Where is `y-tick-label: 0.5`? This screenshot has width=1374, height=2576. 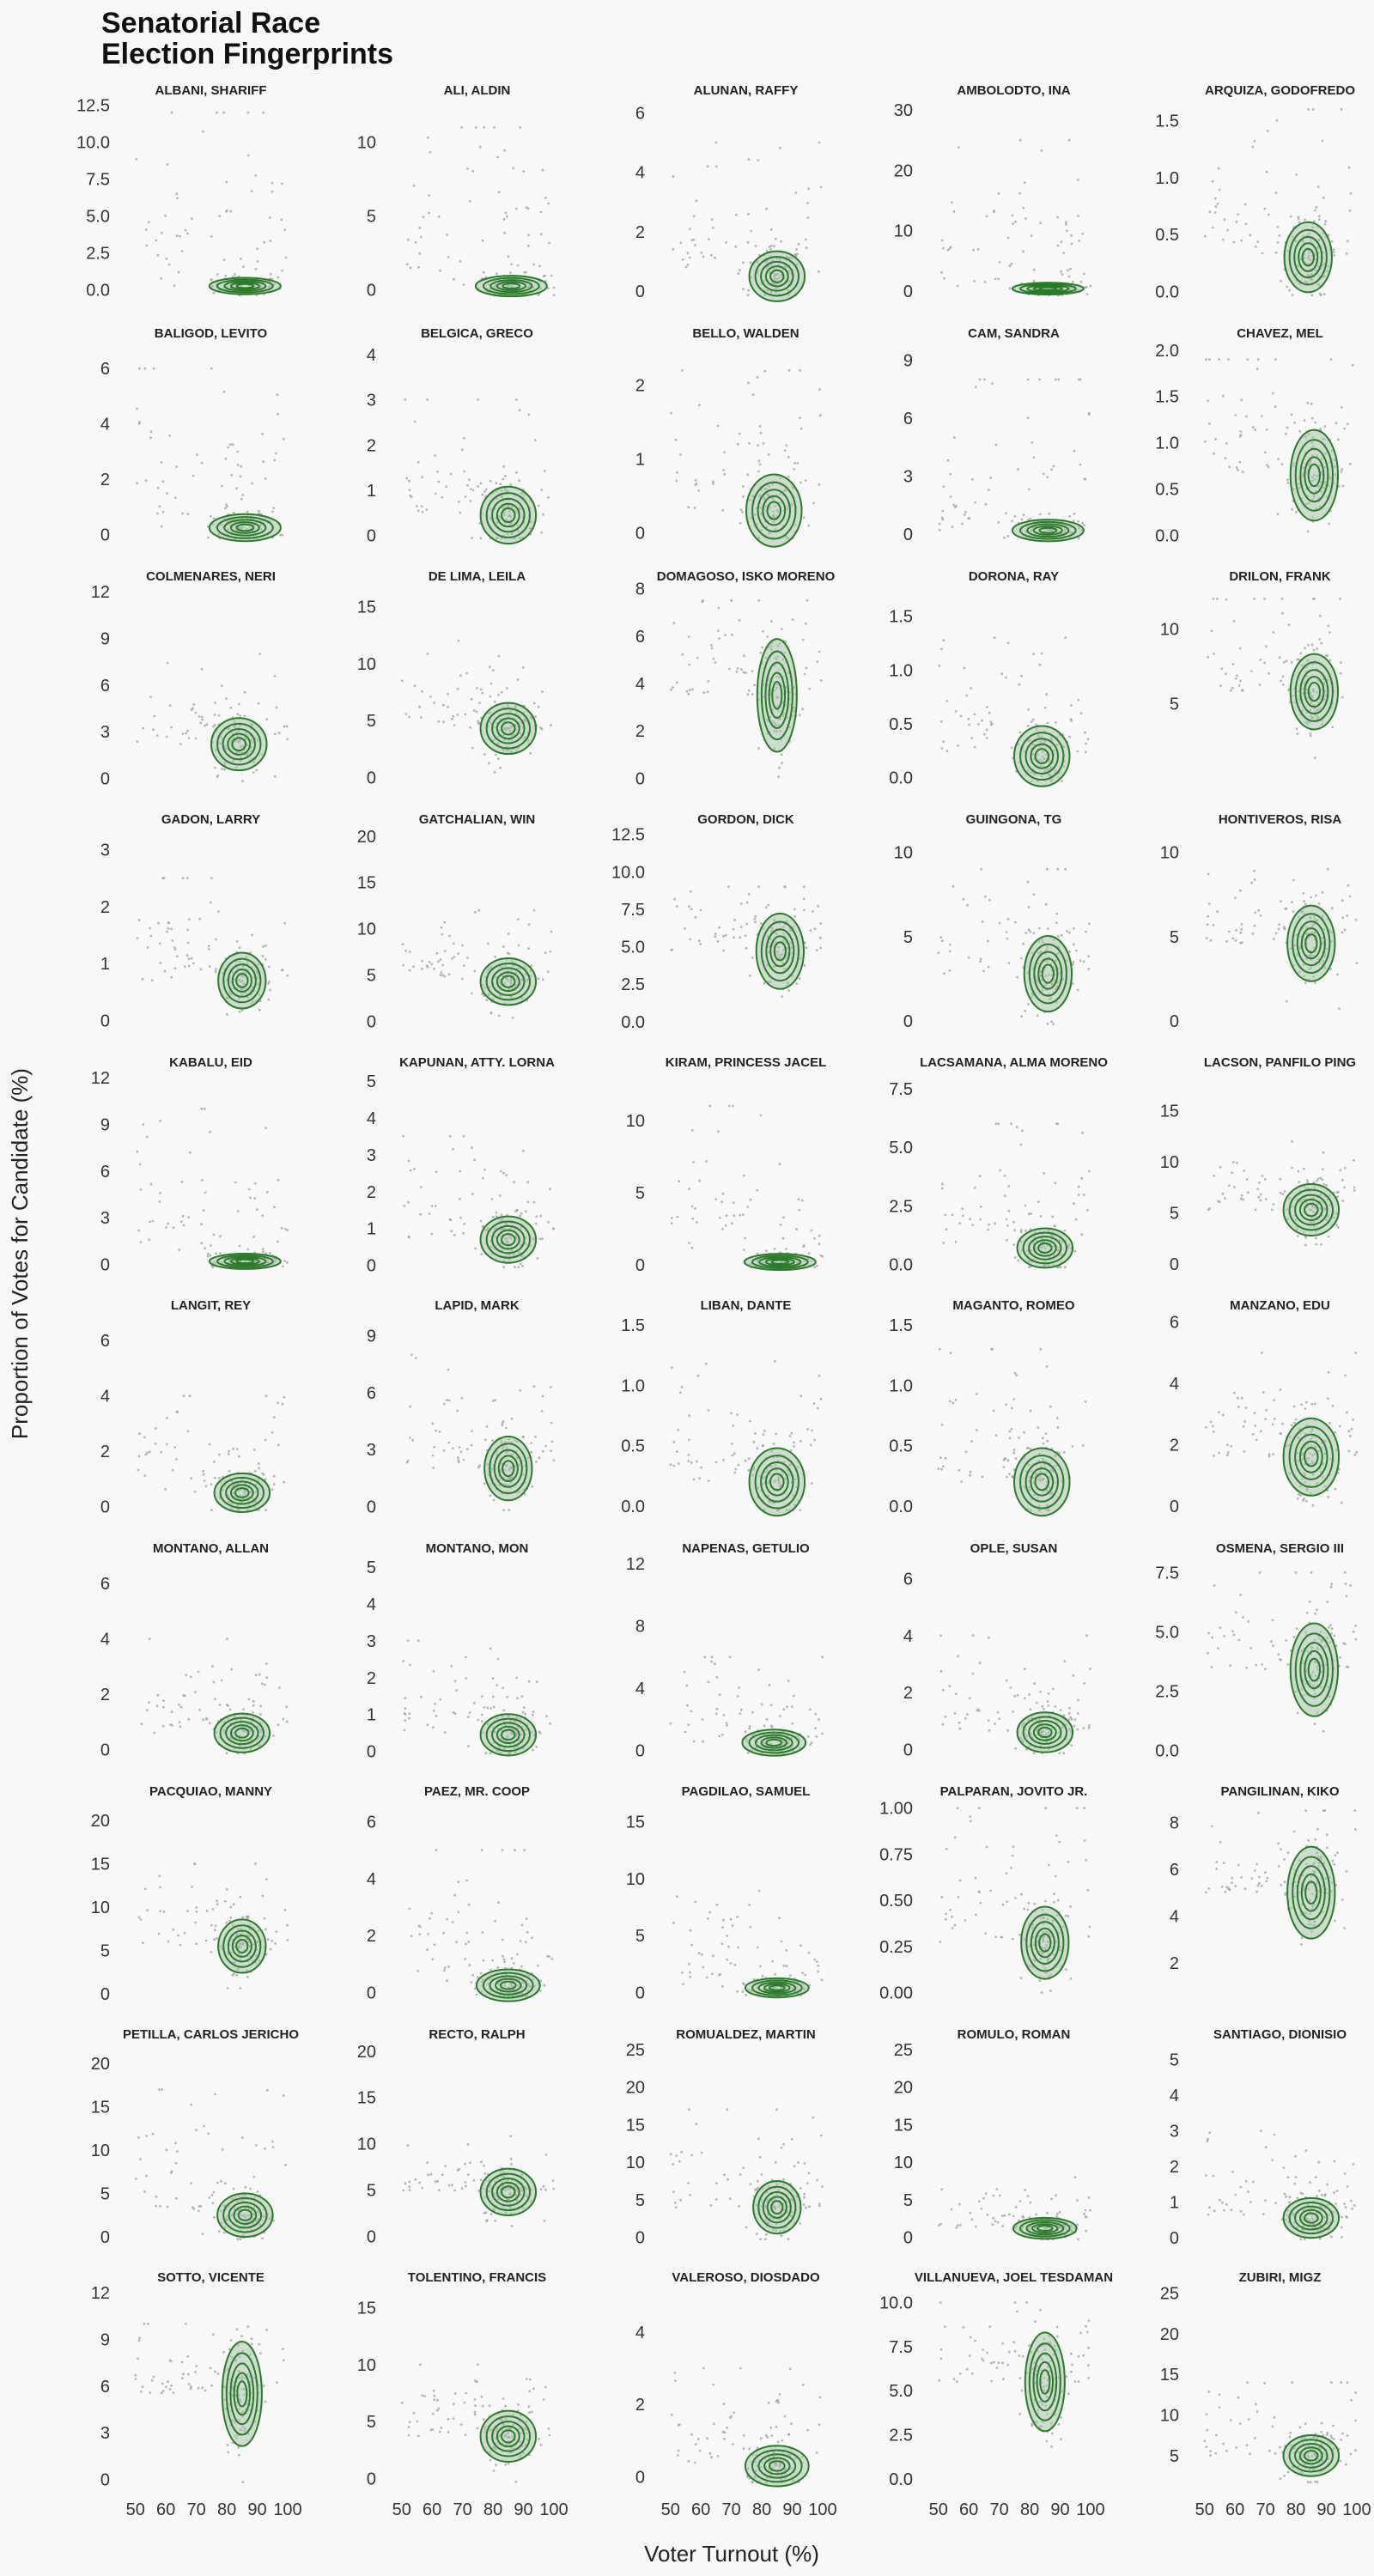 y-tick-label: 0.5 is located at coordinates (901, 724).